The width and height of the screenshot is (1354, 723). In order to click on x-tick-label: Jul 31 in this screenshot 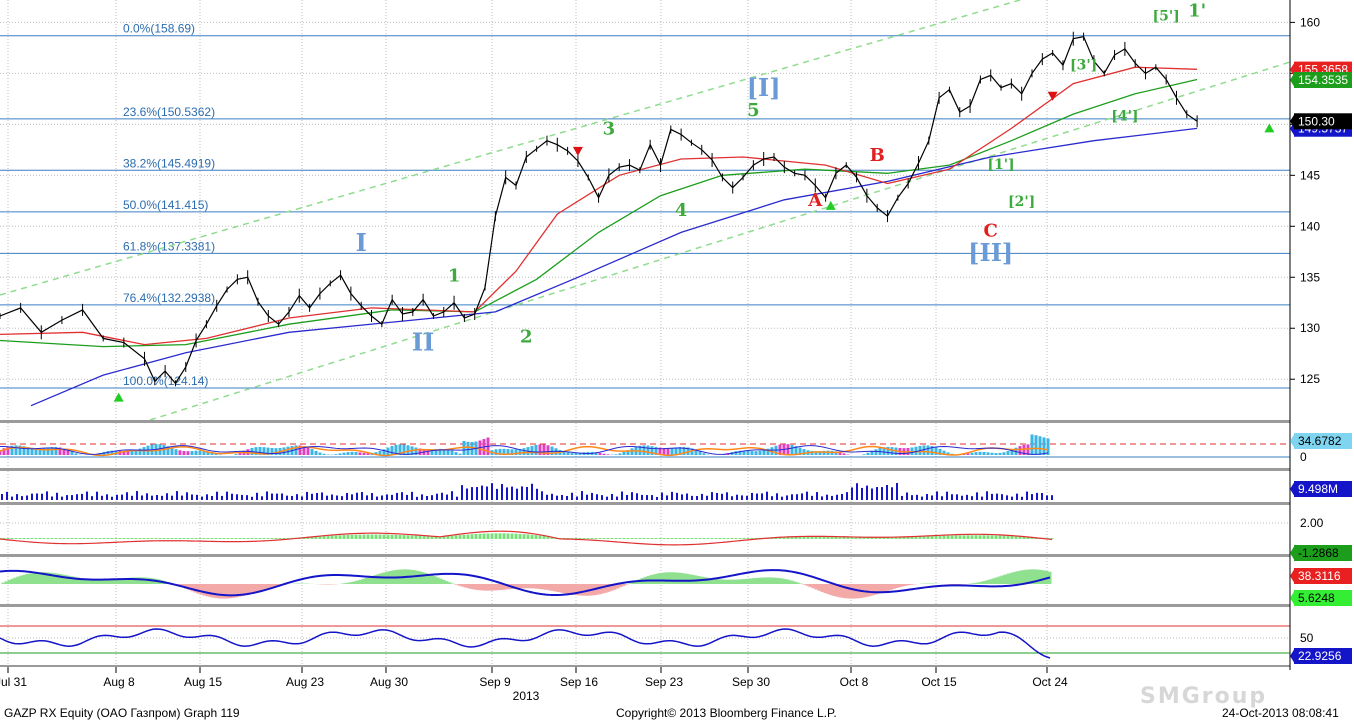, I will do `click(13, 682)`.